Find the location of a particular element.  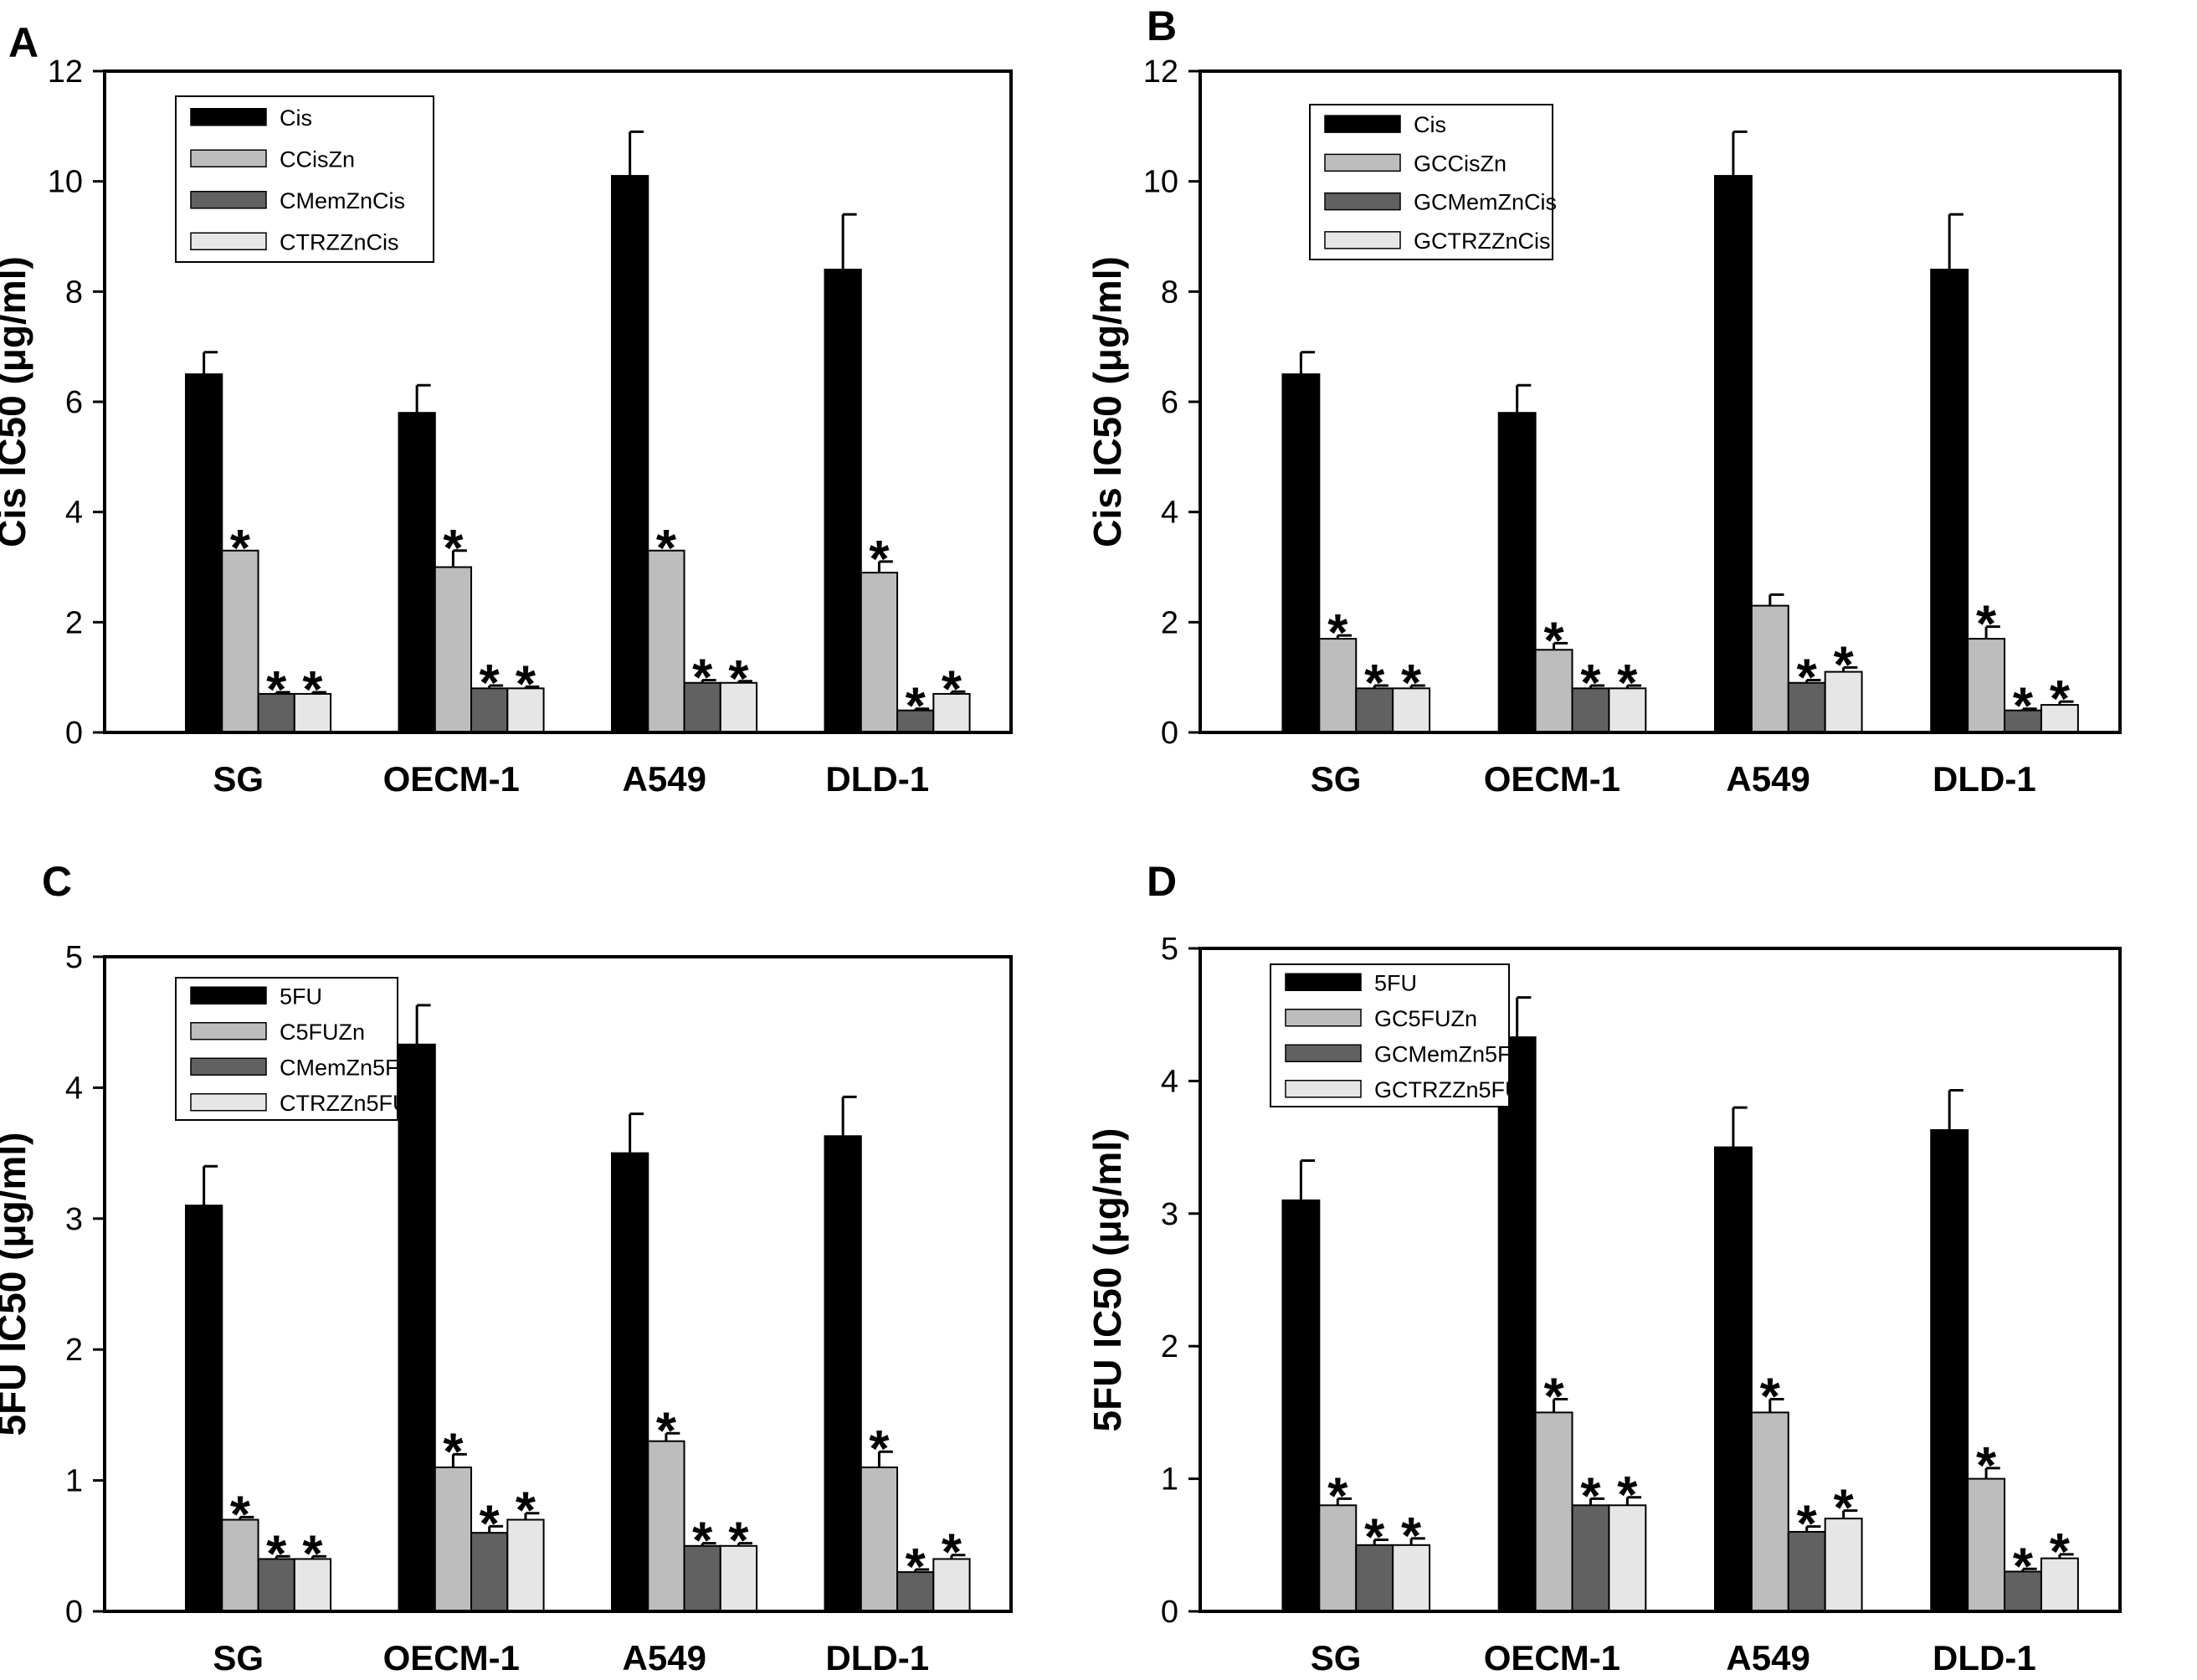

y-tick-label: 1 is located at coordinates (74, 1481).